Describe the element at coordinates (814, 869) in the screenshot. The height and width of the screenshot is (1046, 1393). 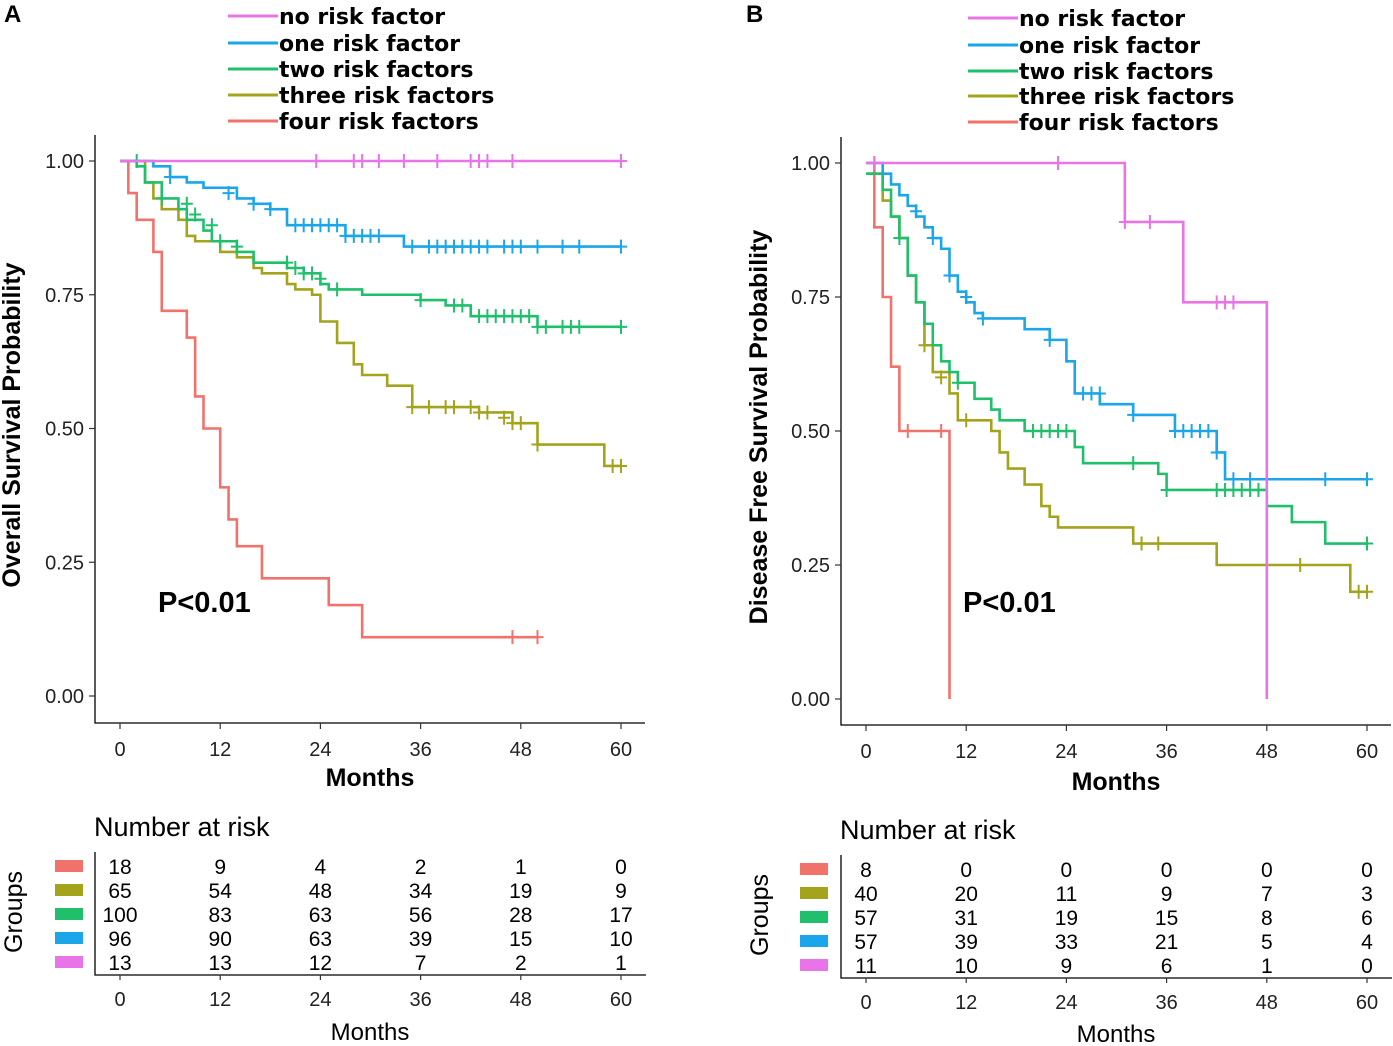
I see `risk-swatch-four` at that location.